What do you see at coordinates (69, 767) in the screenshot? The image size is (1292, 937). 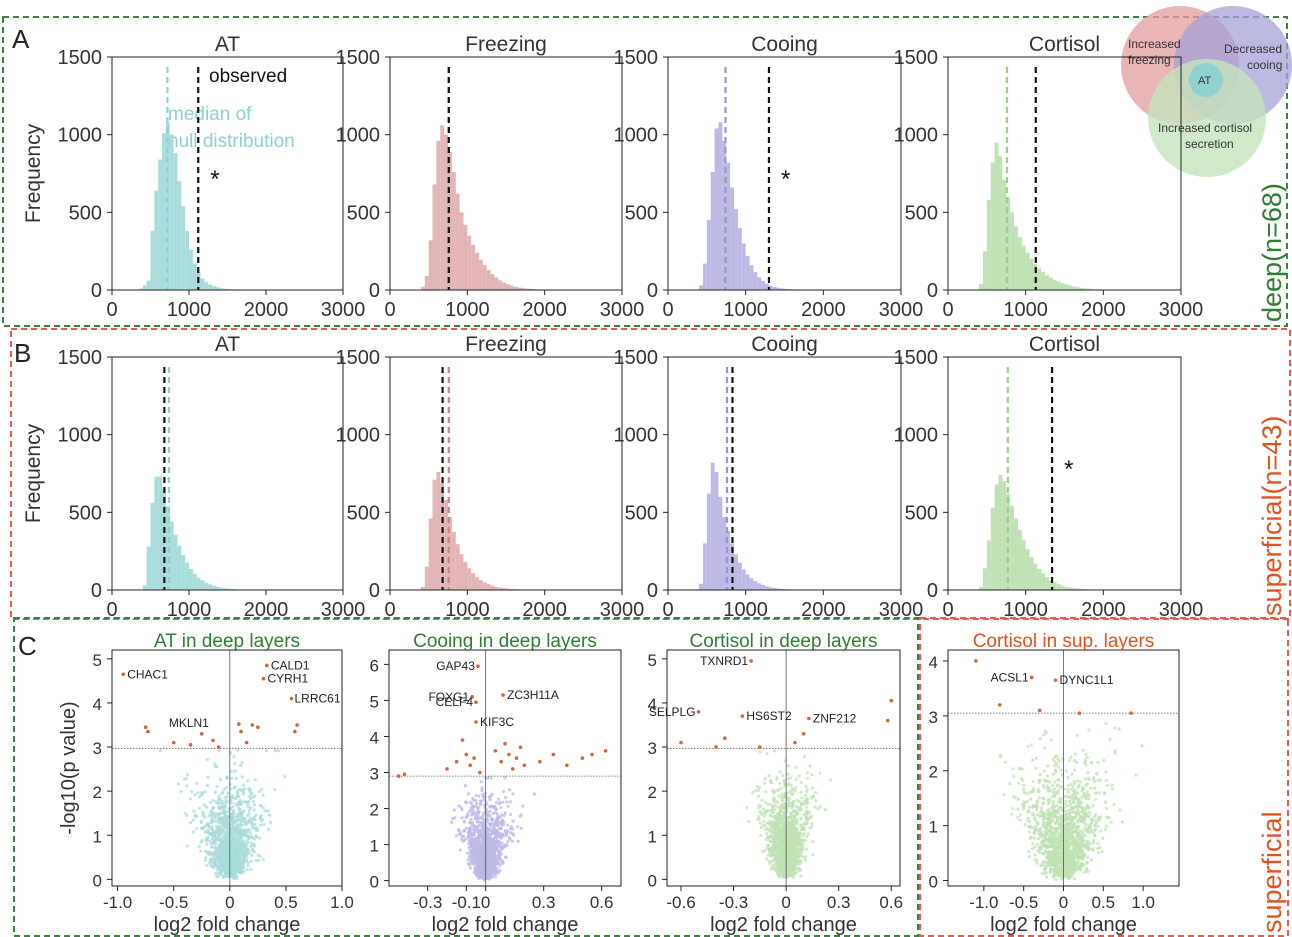 I see `y-axis-label: -log10(p value)` at bounding box center [69, 767].